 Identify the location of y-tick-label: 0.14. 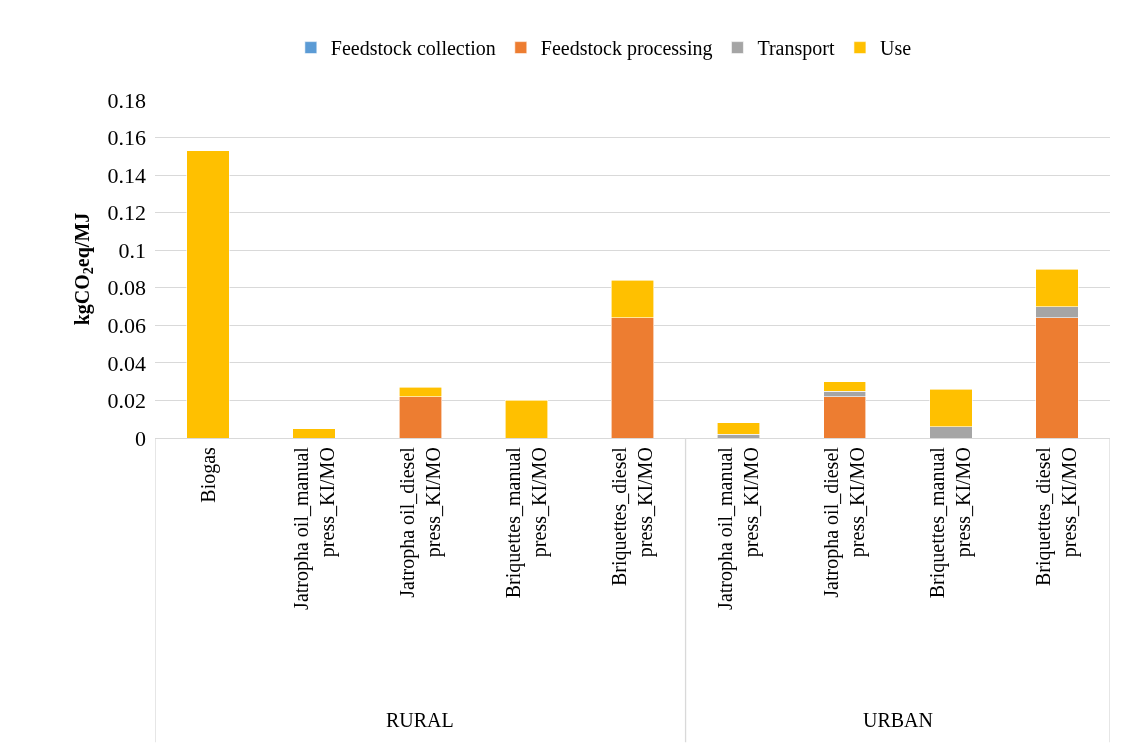
(126, 175).